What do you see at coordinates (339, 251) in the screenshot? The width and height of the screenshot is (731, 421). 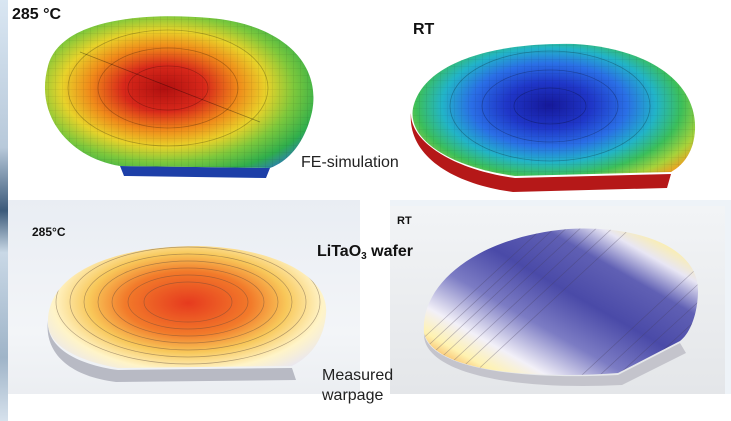 I see `material-prefix: LiTaO` at bounding box center [339, 251].